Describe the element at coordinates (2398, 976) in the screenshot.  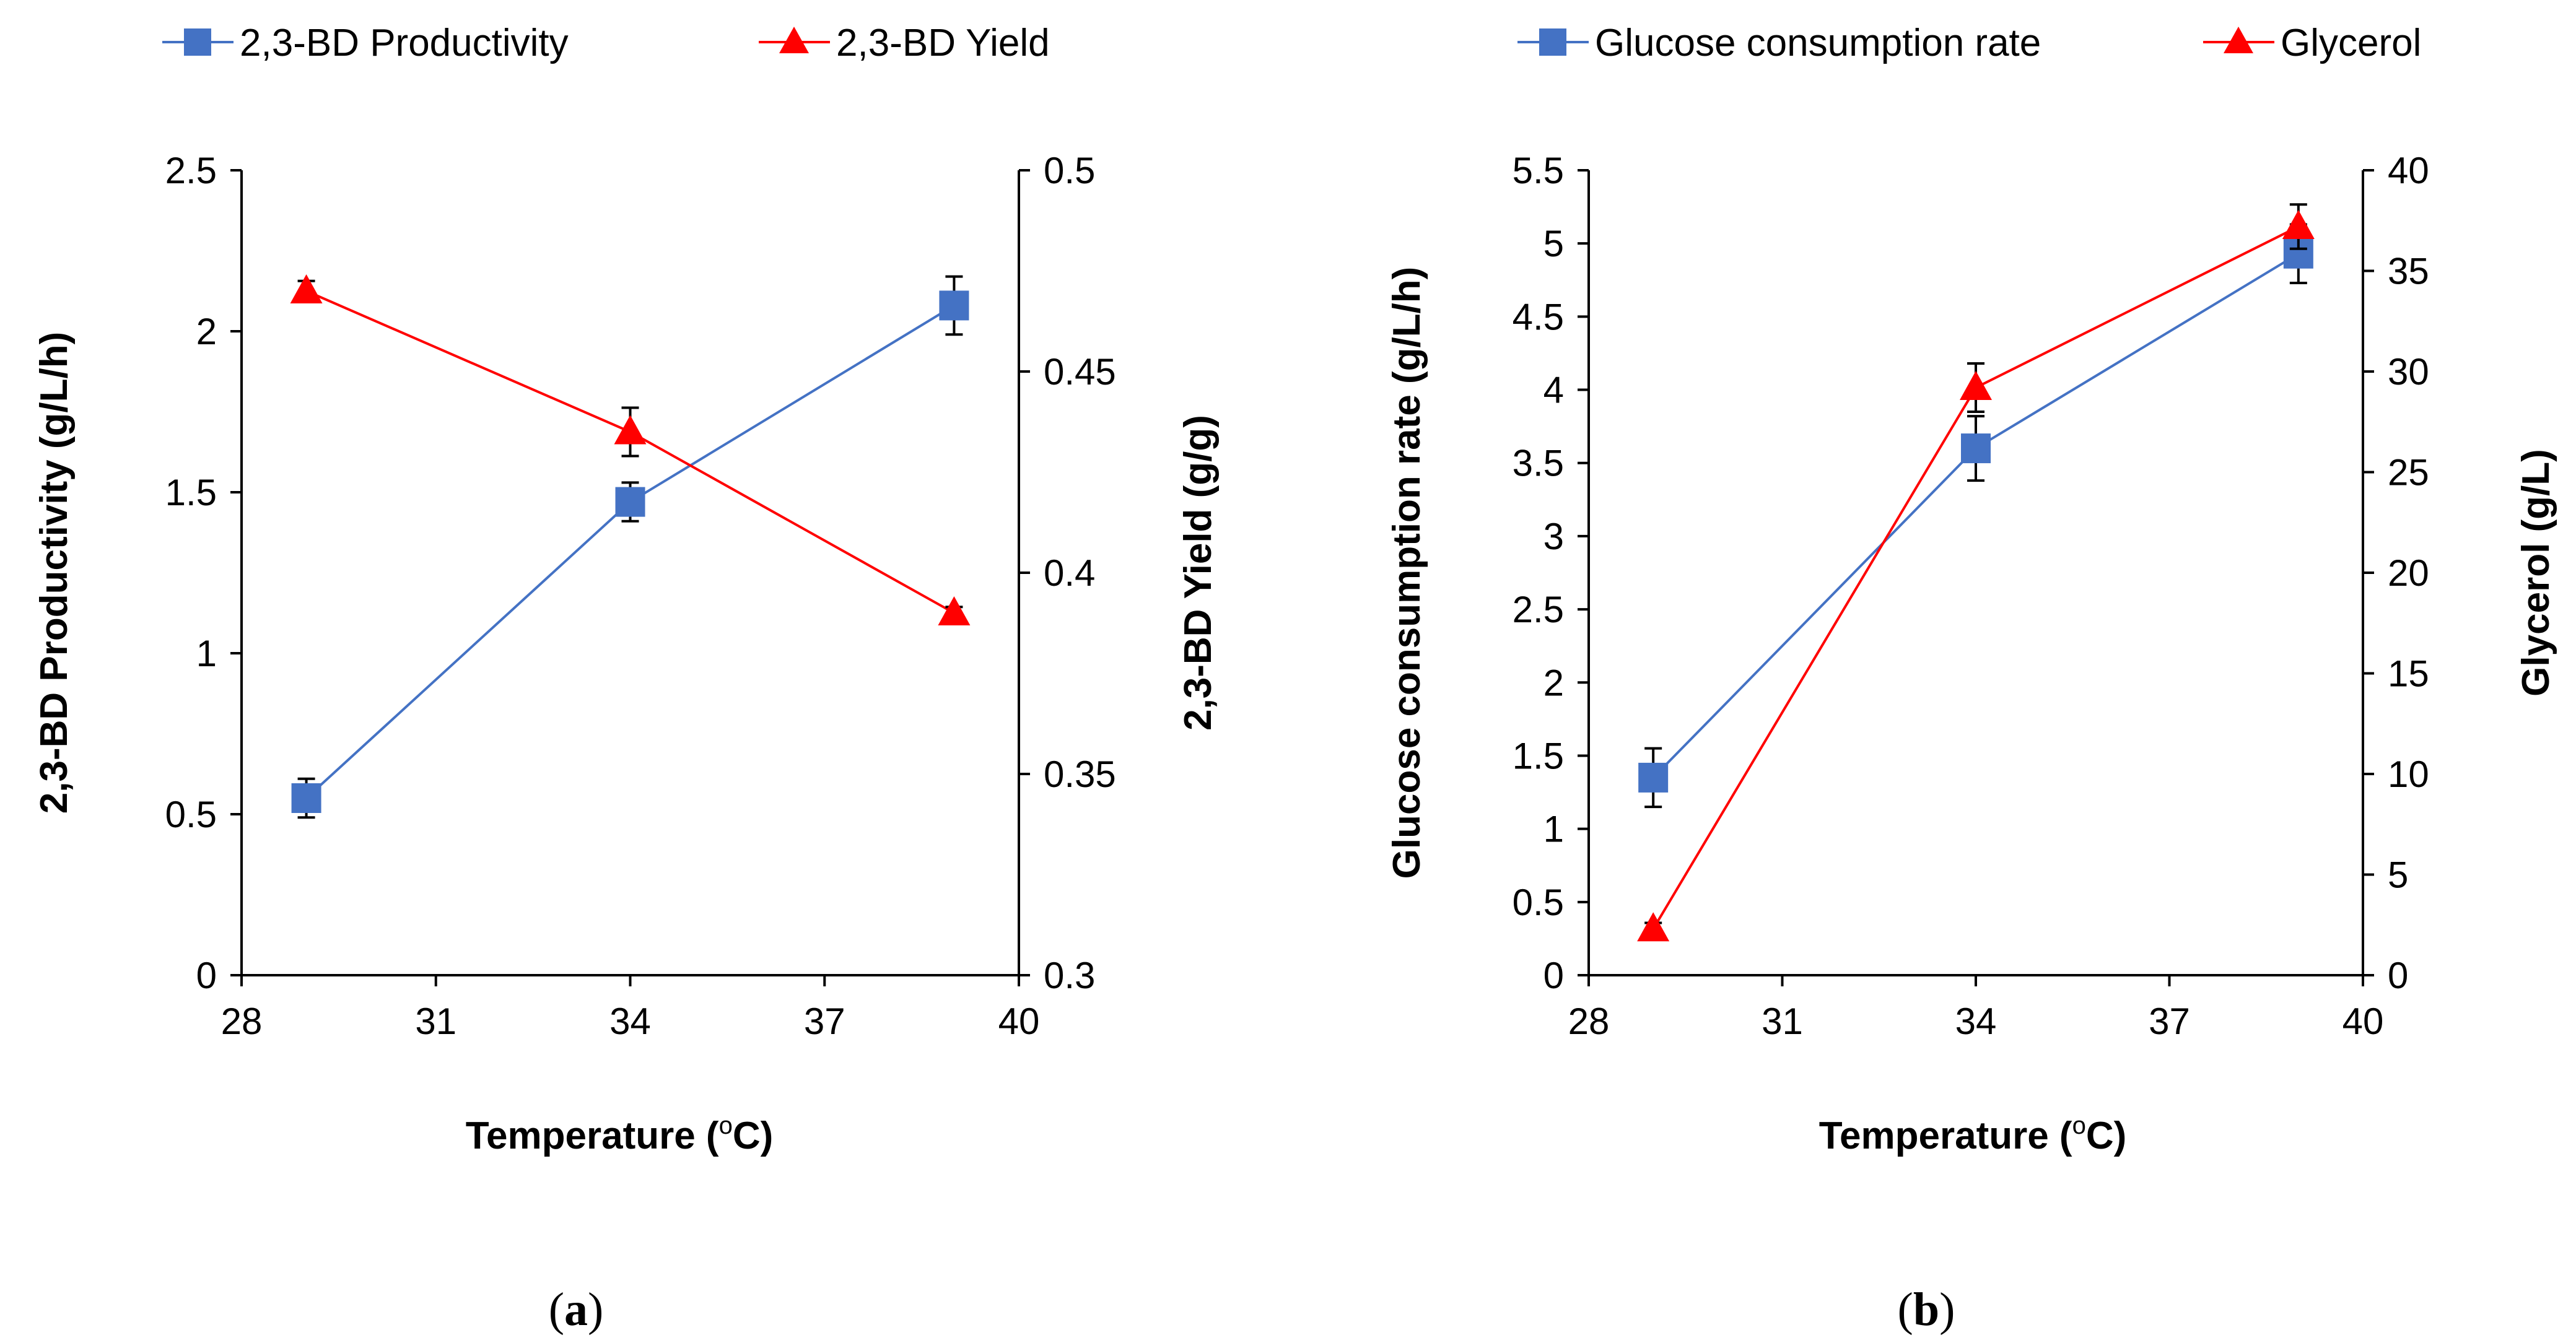
I see `y-right-tick-label: 0` at that location.